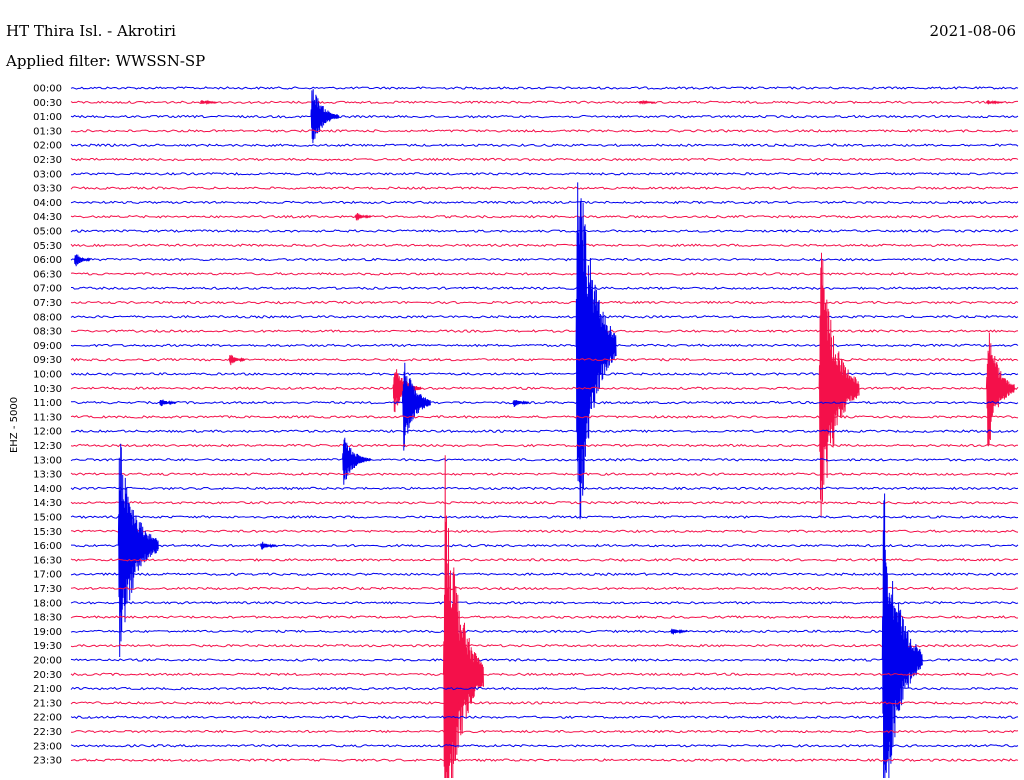  I want to click on tick-label: 01:00, so click(47, 117).